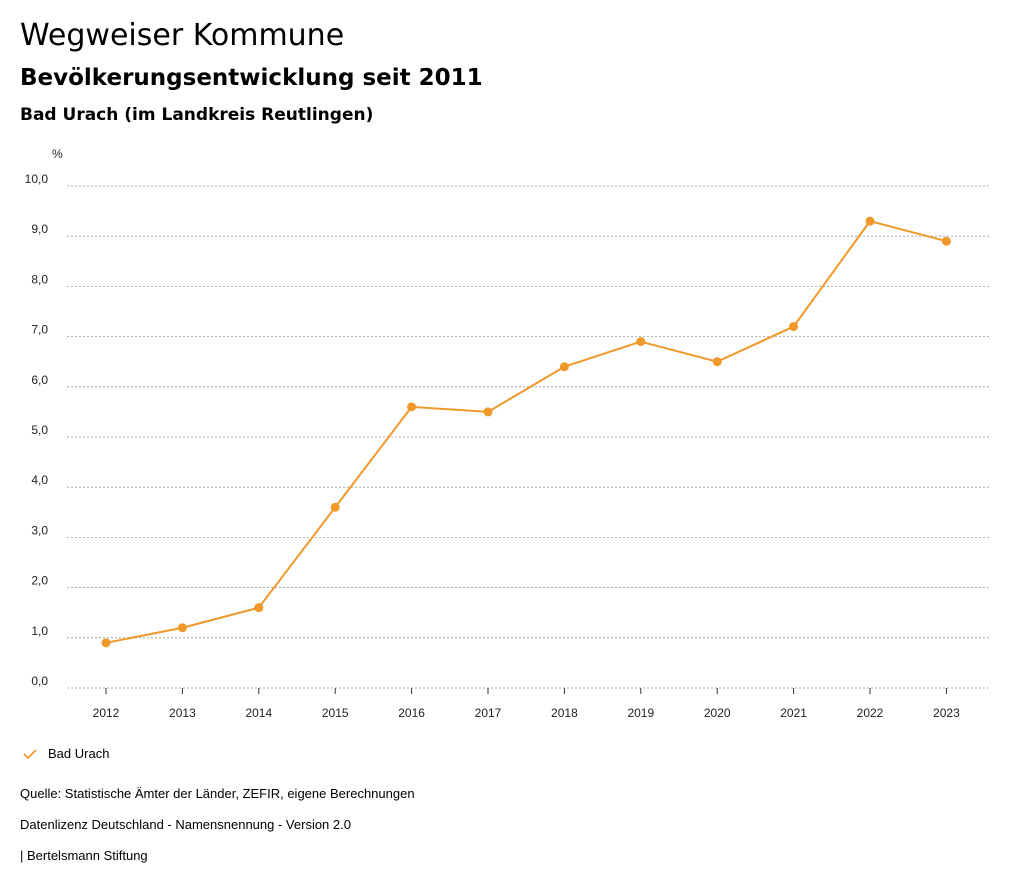  What do you see at coordinates (251, 78) in the screenshot?
I see `chart-subtitle: Bevölkerungsentwicklung seit 2011` at bounding box center [251, 78].